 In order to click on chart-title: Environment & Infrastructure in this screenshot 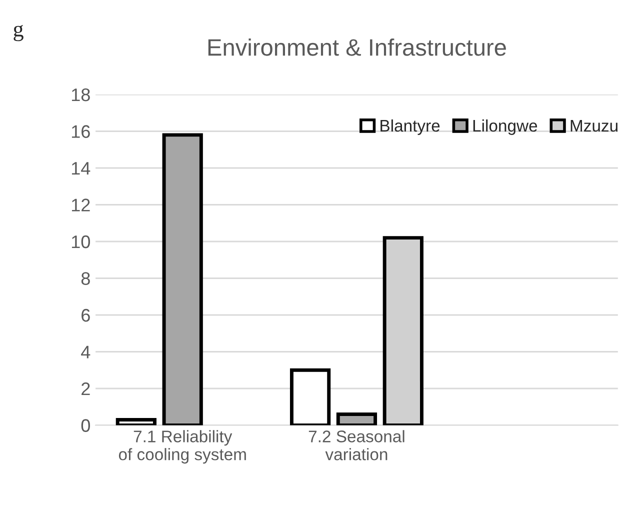, I will do `click(357, 47)`.